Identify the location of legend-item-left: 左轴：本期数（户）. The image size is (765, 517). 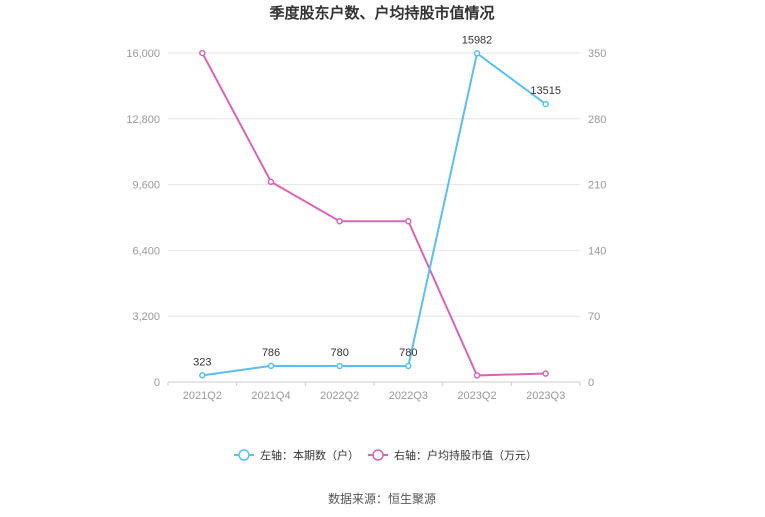
(296, 455).